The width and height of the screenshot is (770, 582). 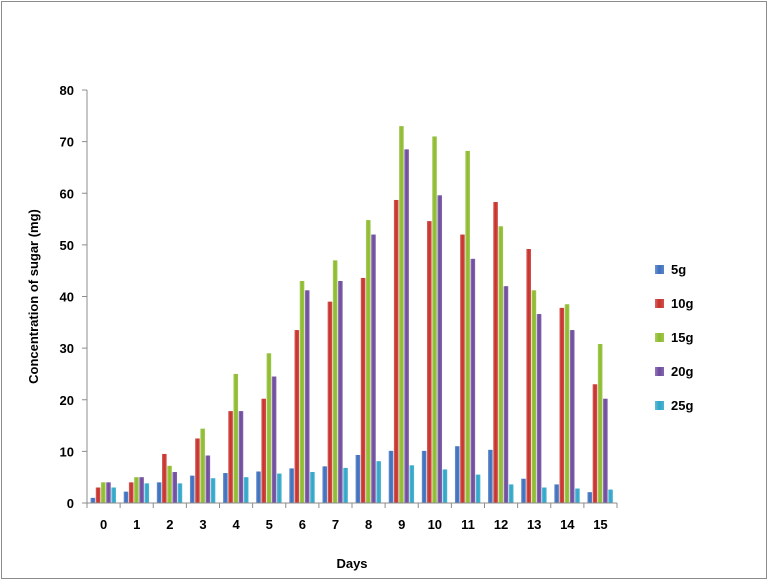 What do you see at coordinates (468, 524) in the screenshot?
I see `x-tick-label: 11` at bounding box center [468, 524].